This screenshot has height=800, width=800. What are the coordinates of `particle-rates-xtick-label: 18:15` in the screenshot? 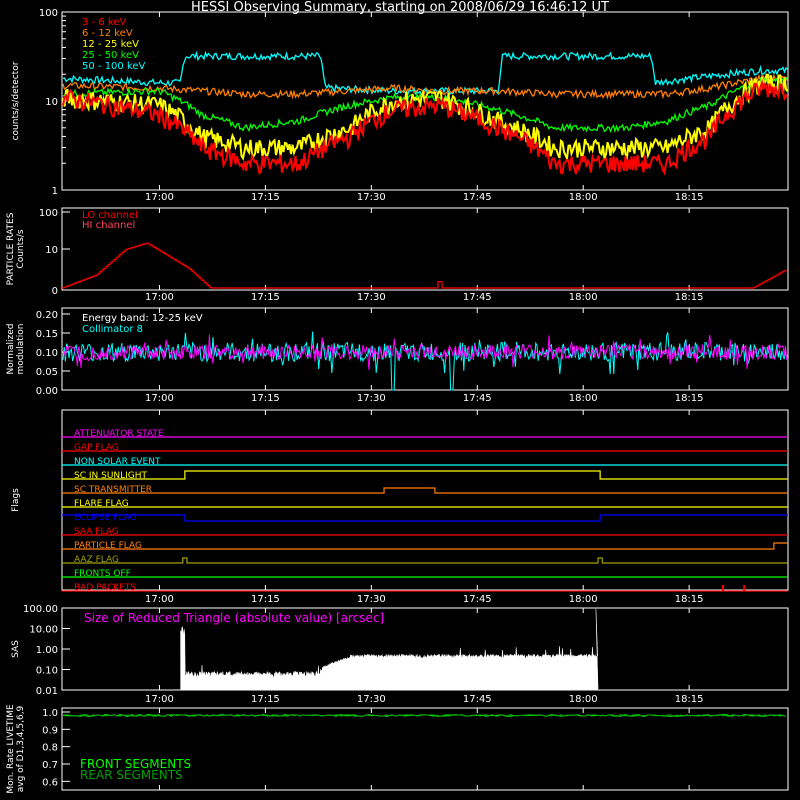 It's located at (689, 297).